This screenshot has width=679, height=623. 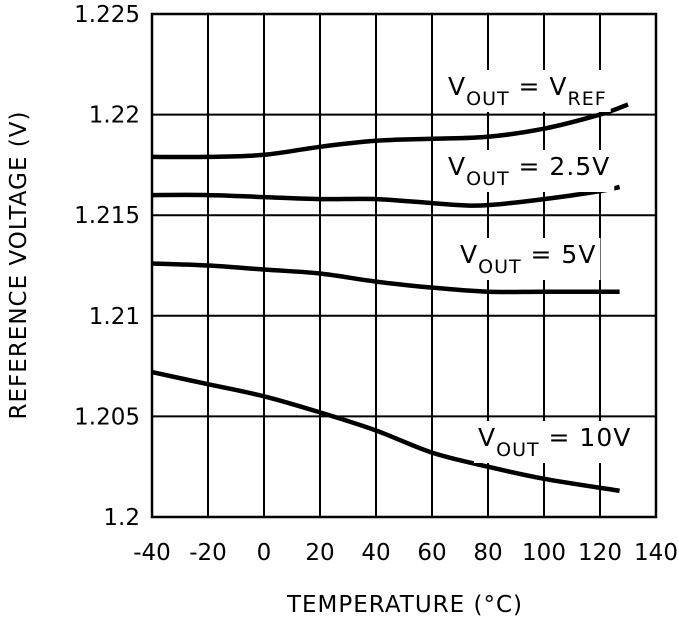 I want to click on x-tick-label: 40, so click(x=375, y=553).